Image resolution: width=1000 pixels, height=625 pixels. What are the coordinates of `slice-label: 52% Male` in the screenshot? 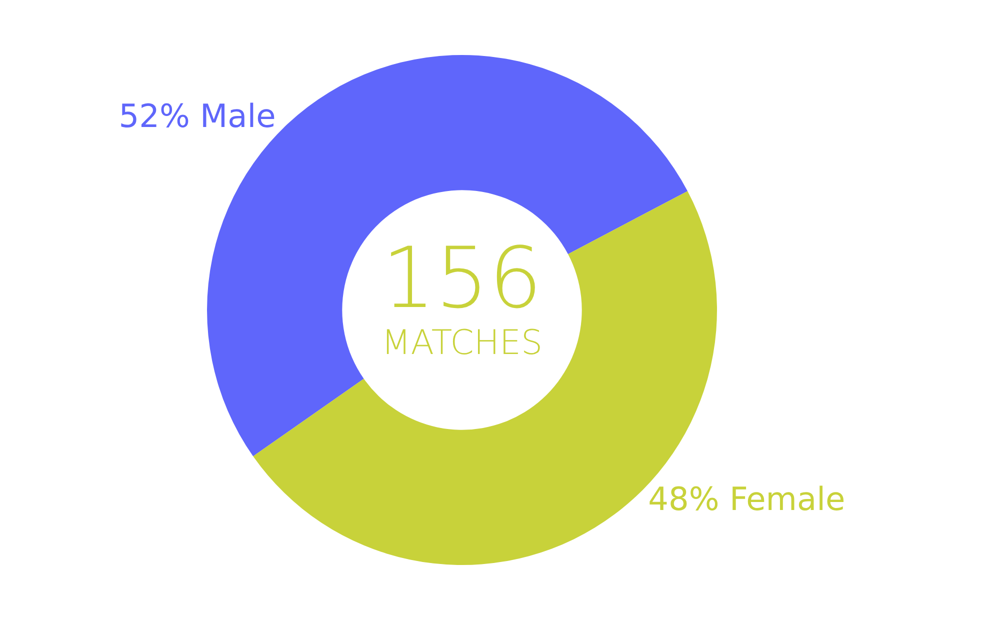 It's located at (197, 115).